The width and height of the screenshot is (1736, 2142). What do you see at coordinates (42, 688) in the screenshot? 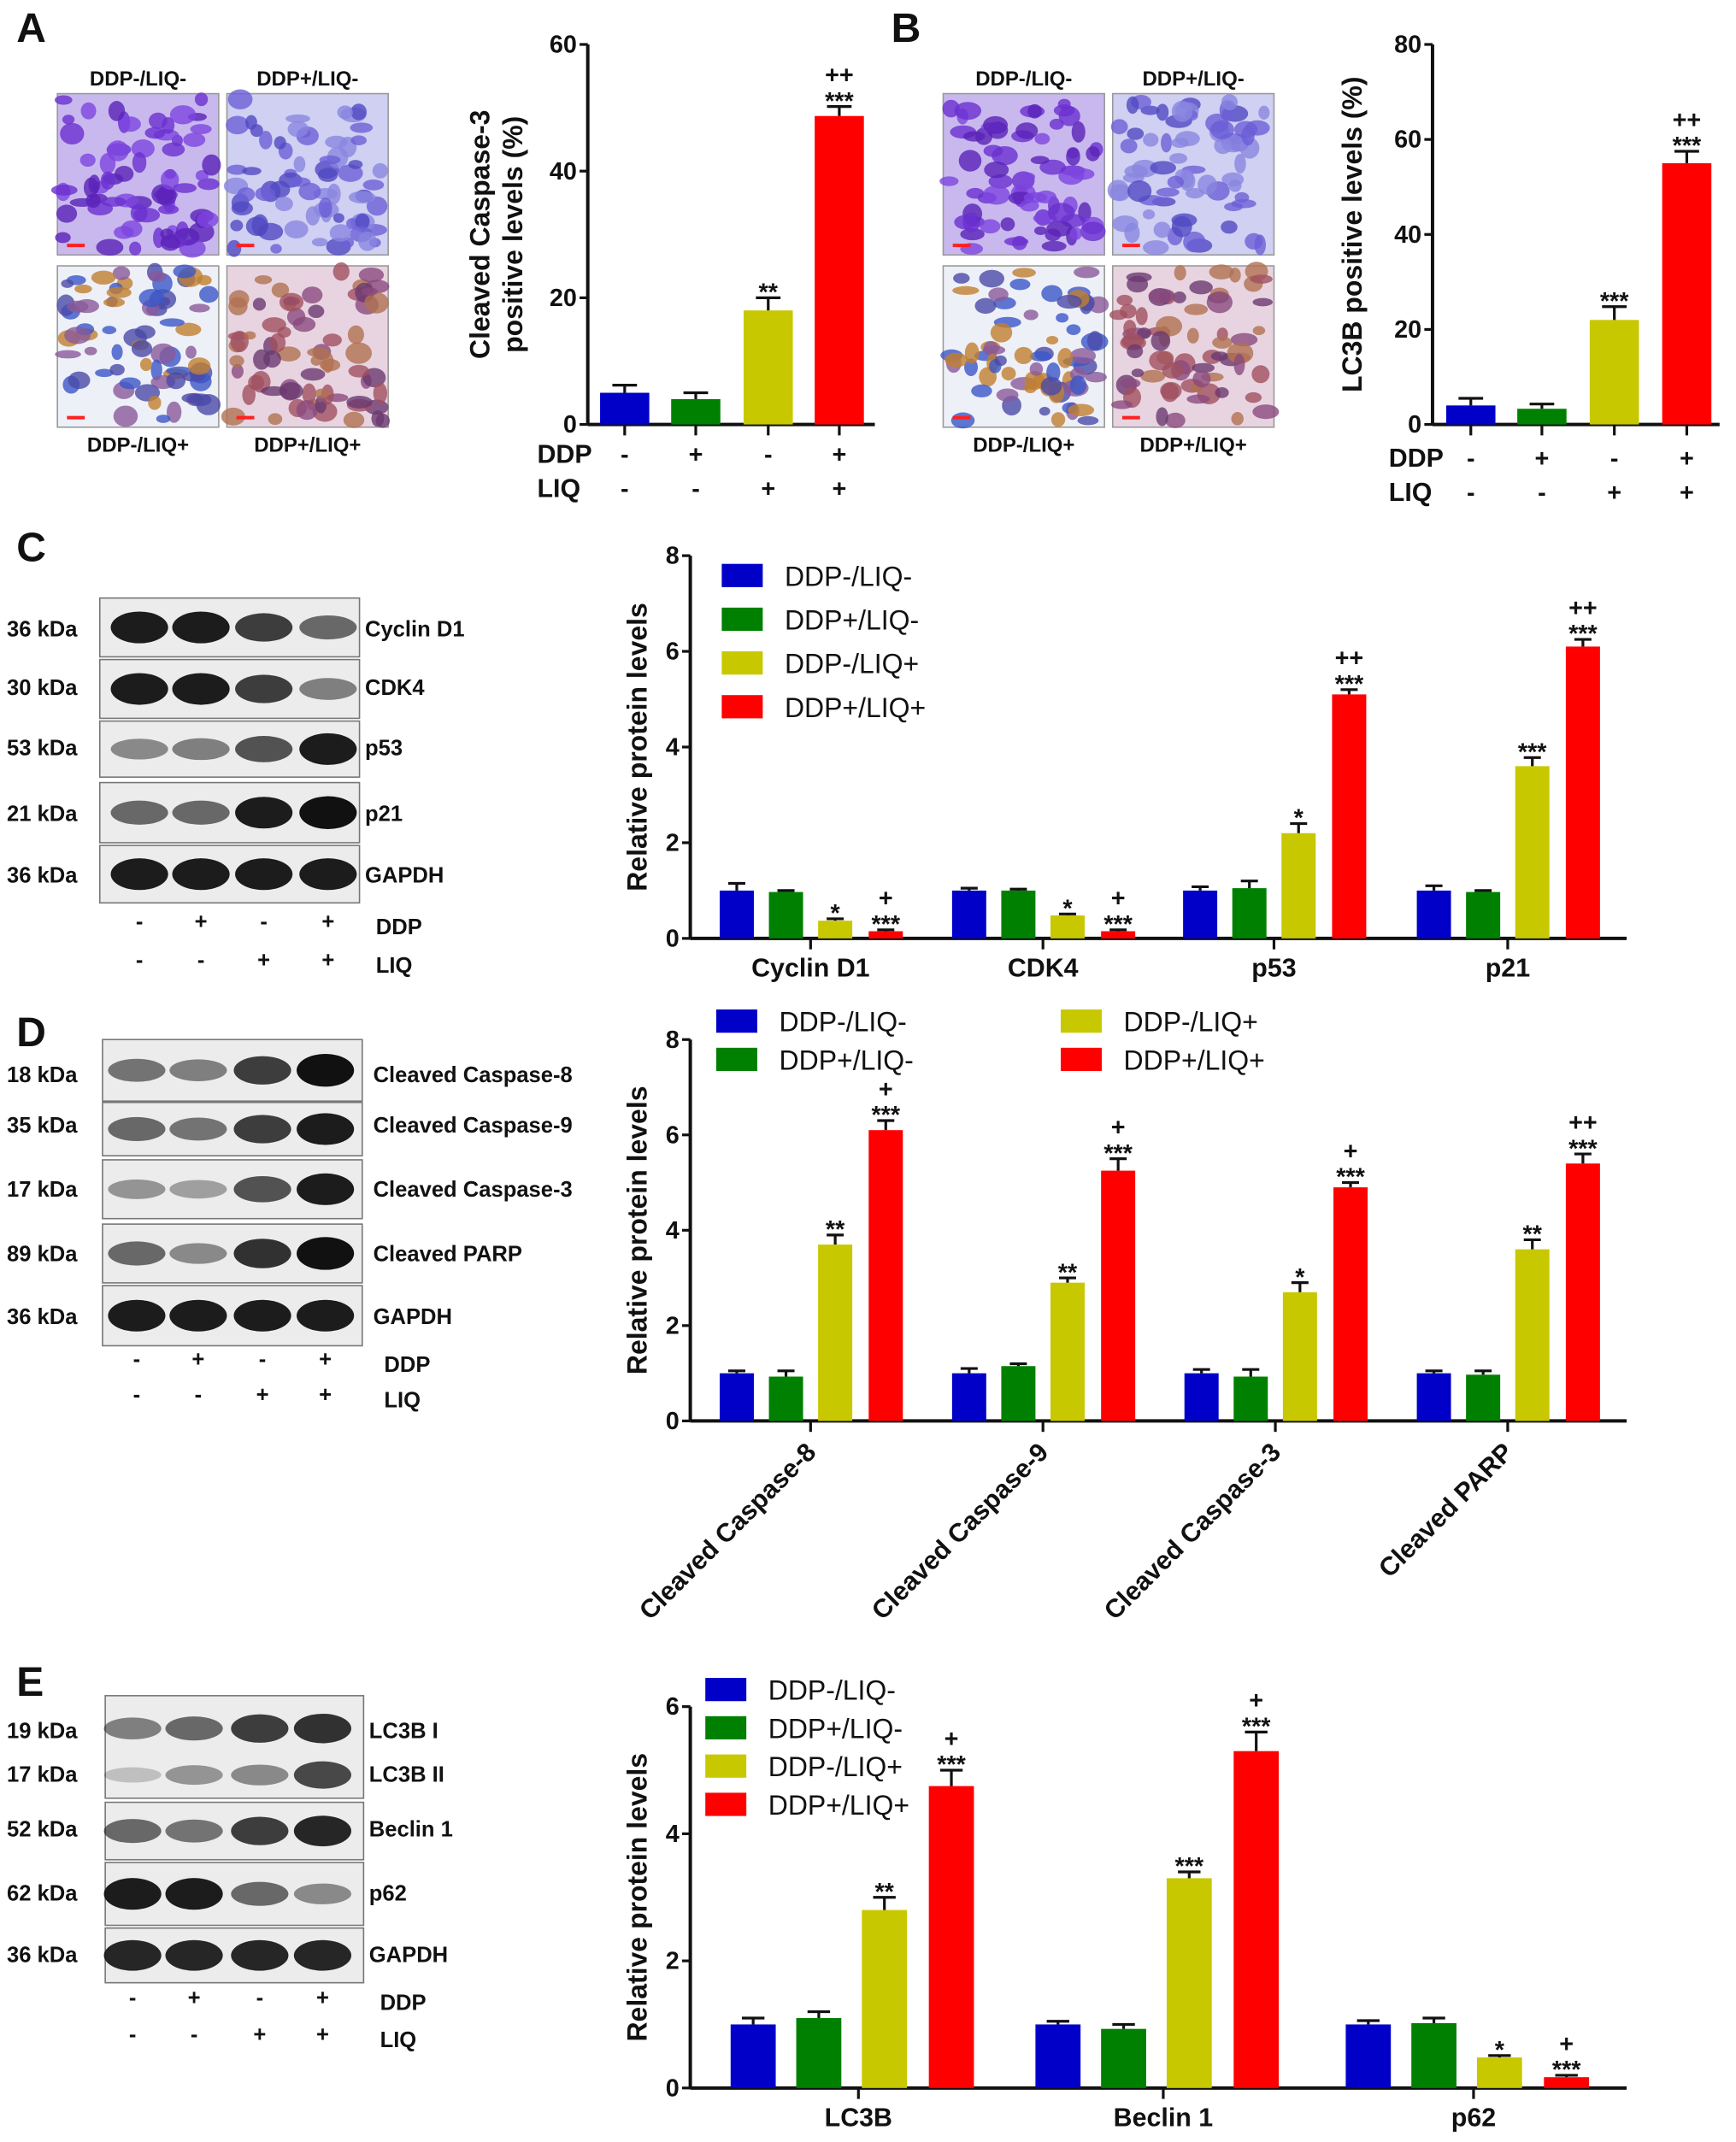
I see `kda-label: 30 kDa` at bounding box center [42, 688].